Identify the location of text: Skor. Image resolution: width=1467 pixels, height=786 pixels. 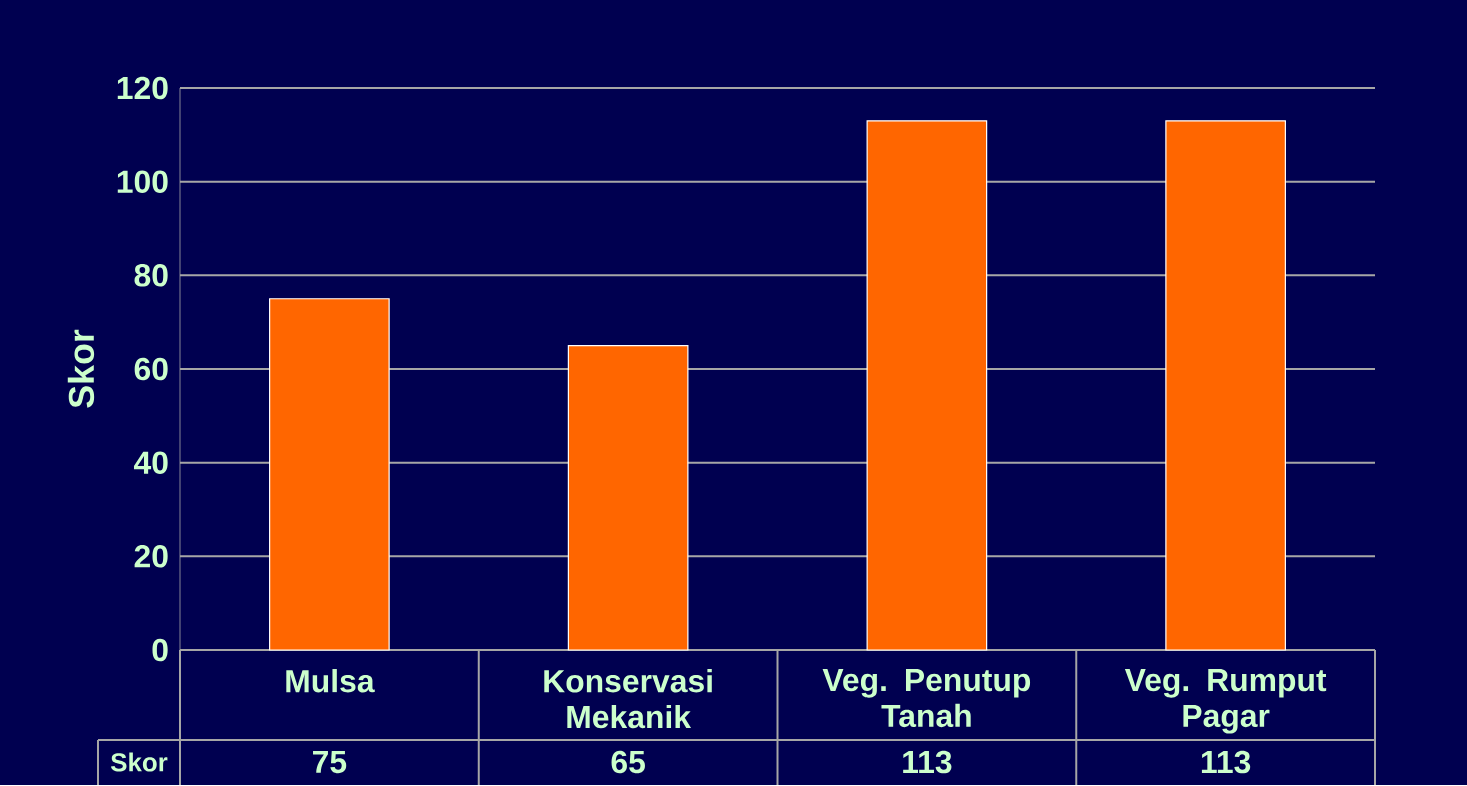
(139, 762).